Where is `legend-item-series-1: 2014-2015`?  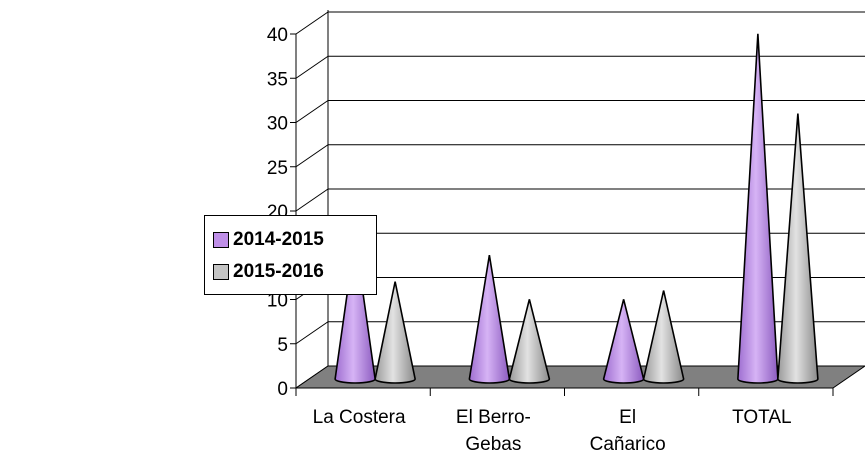 legend-item-series-1: 2014-2015 is located at coordinates (268, 240).